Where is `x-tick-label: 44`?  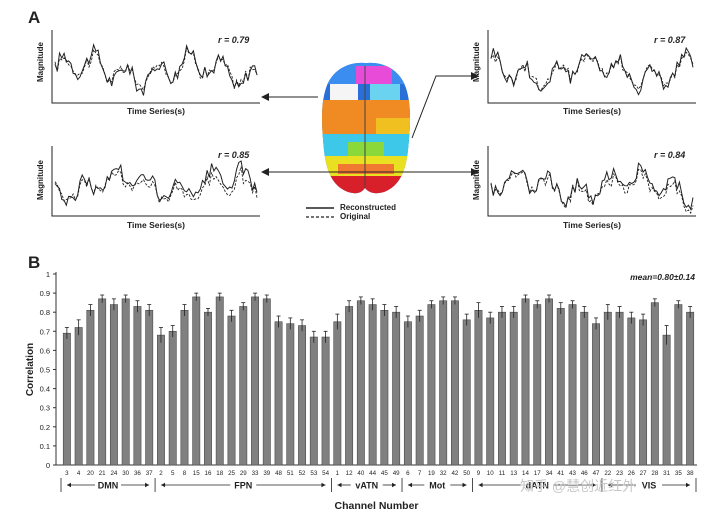
x-tick-label: 44 is located at coordinates (372, 473).